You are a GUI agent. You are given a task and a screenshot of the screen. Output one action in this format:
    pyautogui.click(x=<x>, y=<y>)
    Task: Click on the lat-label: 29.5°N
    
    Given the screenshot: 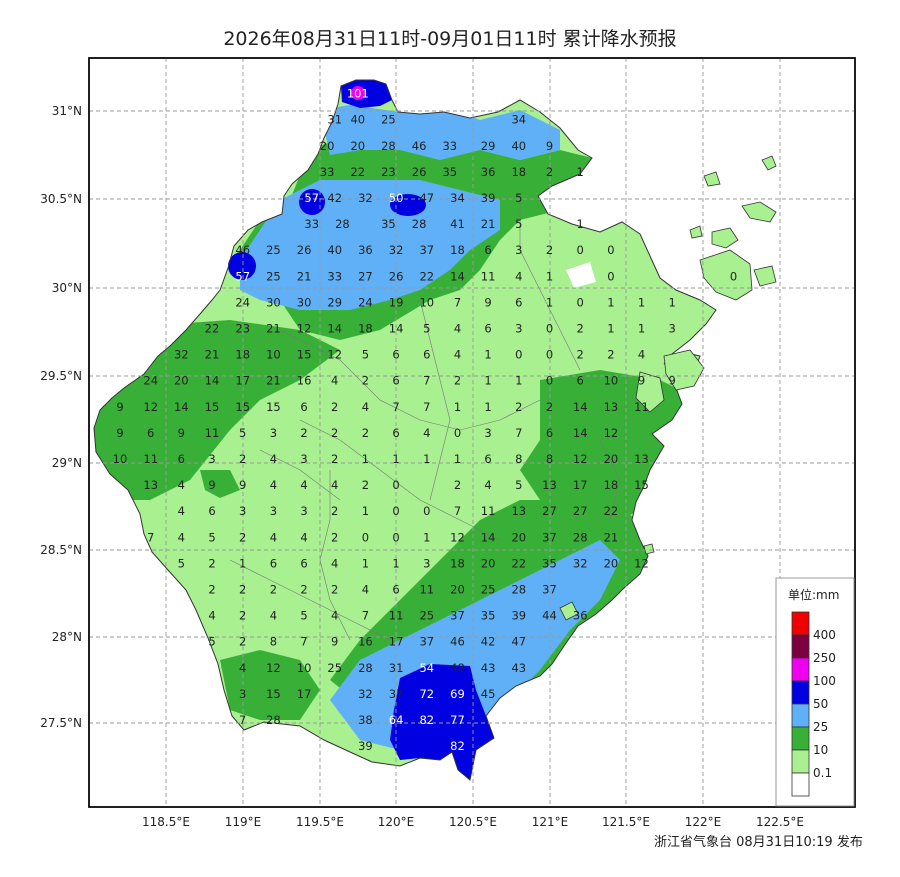 What is the action you would take?
    pyautogui.click(x=61, y=376)
    